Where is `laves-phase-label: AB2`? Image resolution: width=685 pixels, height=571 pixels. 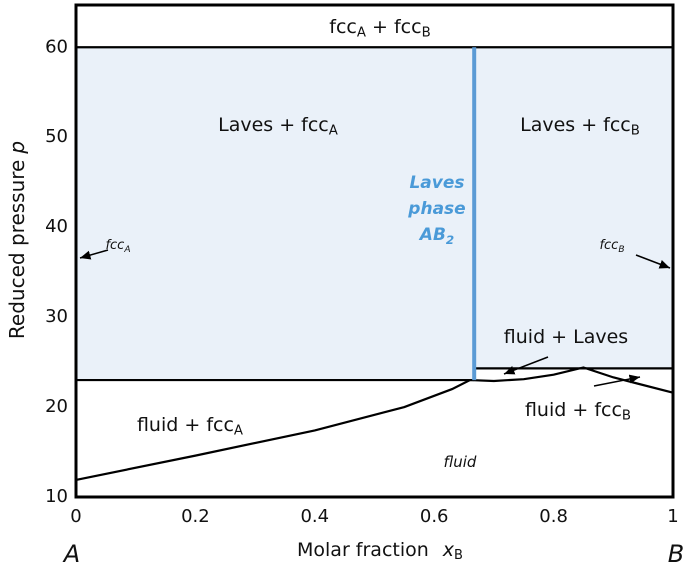
laves-phase-label: AB2 is located at coordinates (436, 236).